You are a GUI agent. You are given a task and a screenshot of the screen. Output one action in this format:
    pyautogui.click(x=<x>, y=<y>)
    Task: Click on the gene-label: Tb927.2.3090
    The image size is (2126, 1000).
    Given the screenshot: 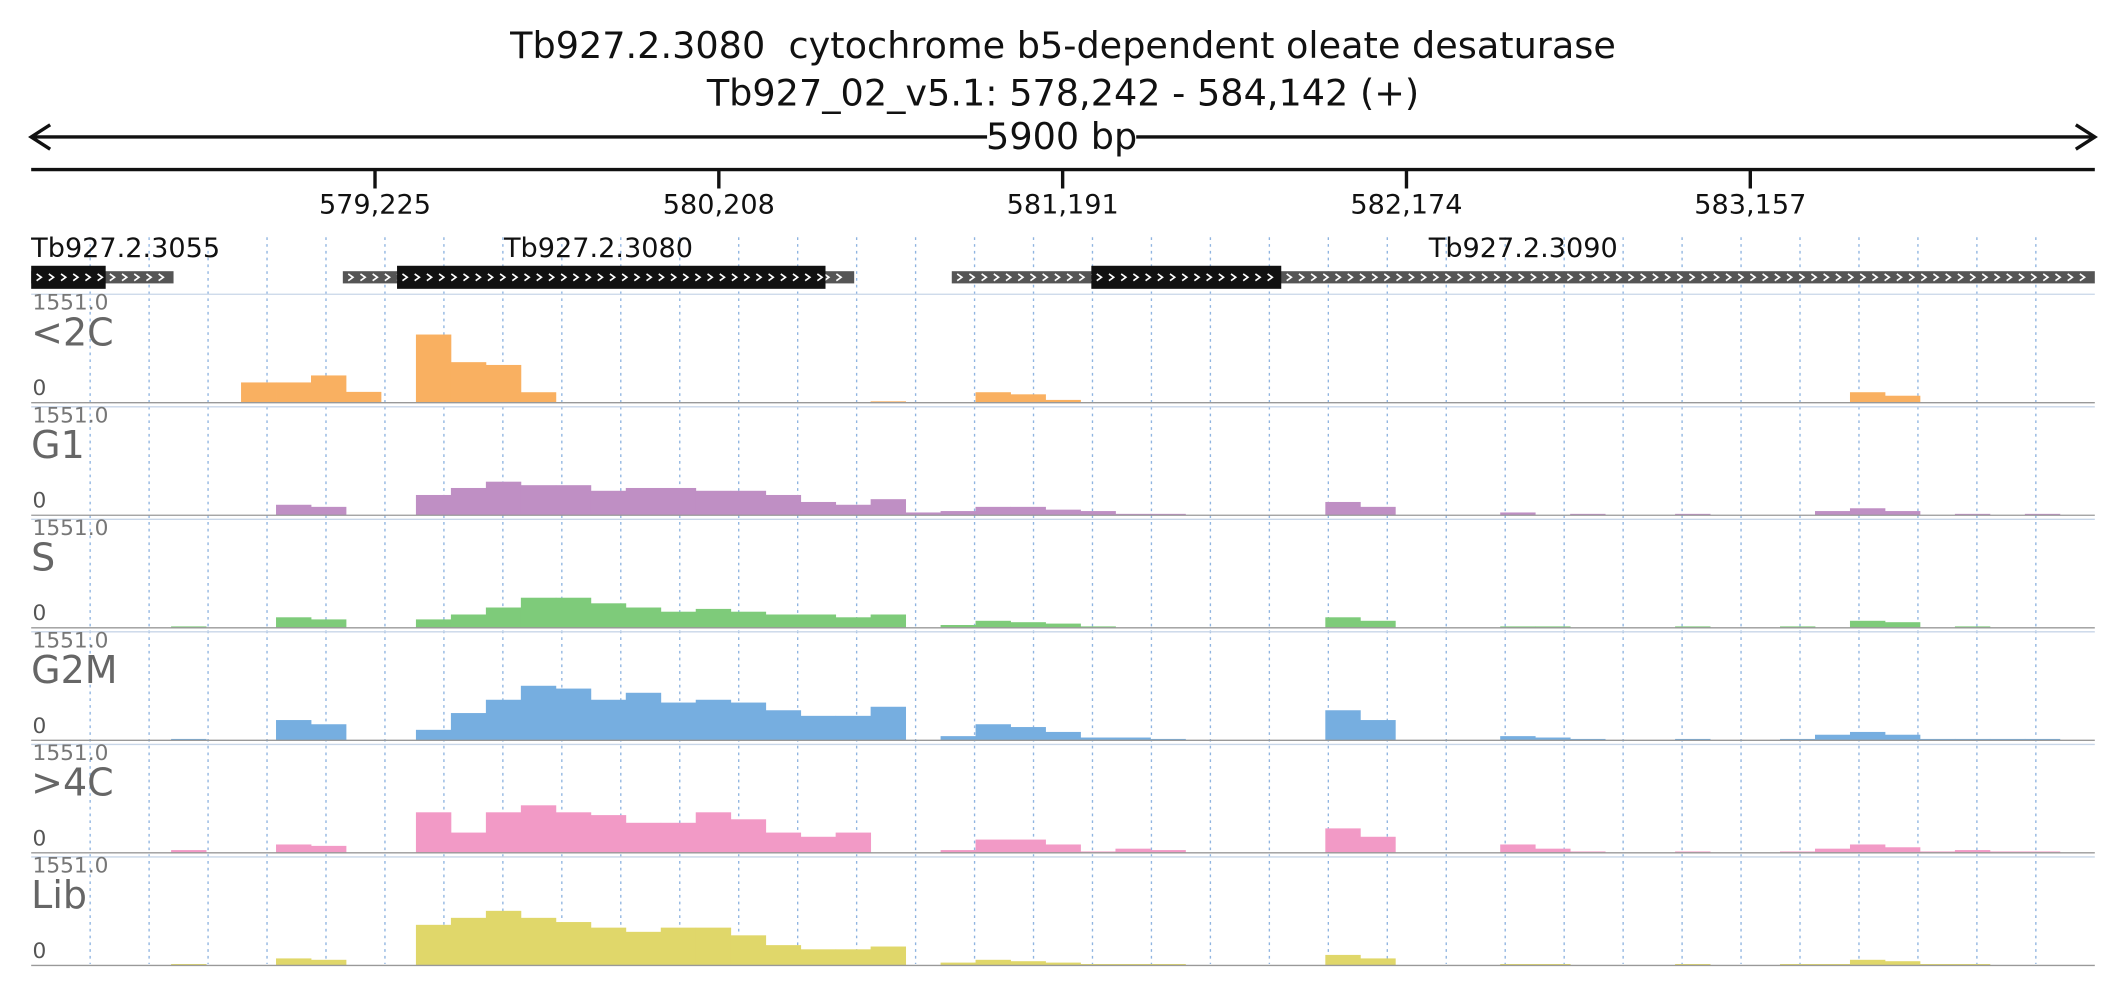 What is the action you would take?
    pyautogui.click(x=1523, y=248)
    